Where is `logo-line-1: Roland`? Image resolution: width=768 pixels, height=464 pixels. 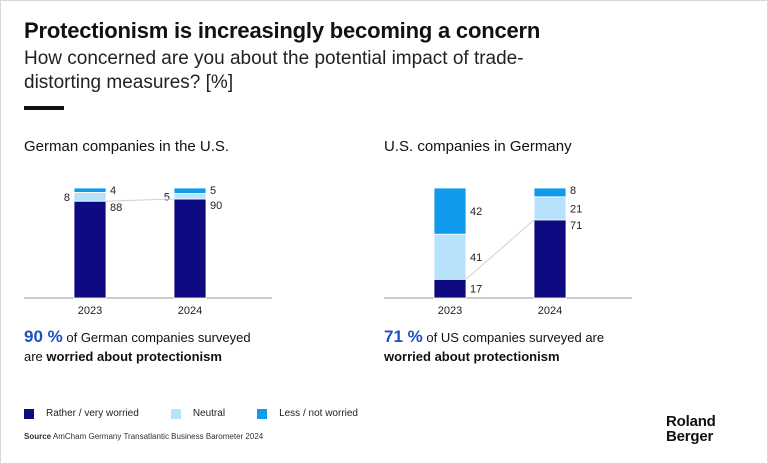 logo-line-1: Roland is located at coordinates (691, 421).